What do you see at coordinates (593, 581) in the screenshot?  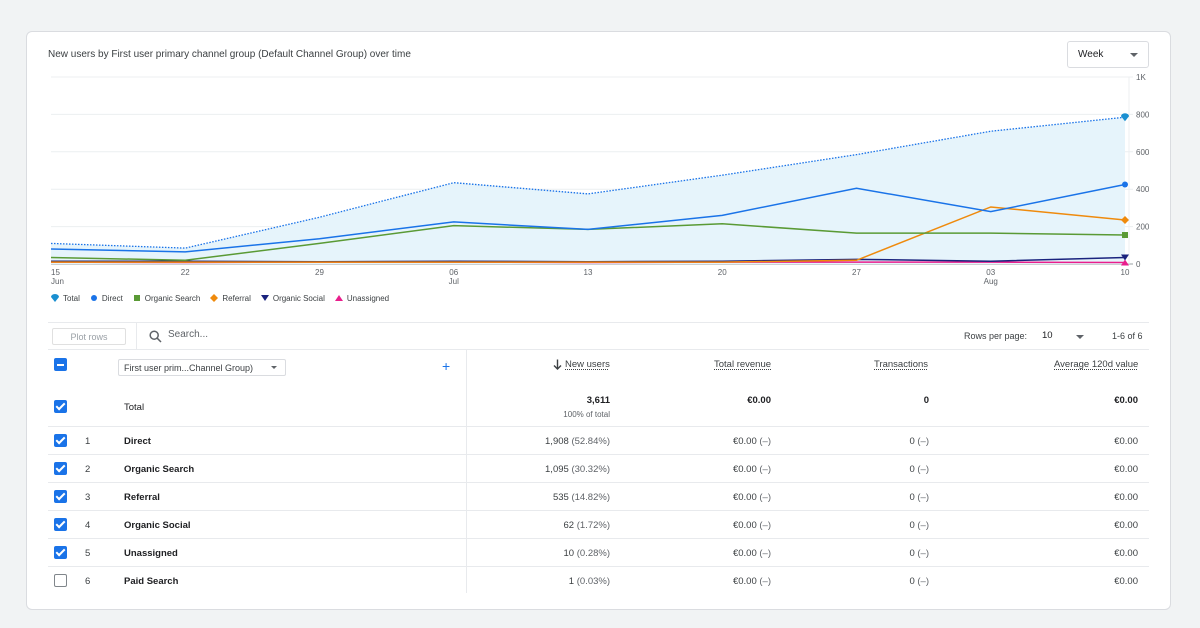 I see `row-new-users-pct: (0.03%)` at bounding box center [593, 581].